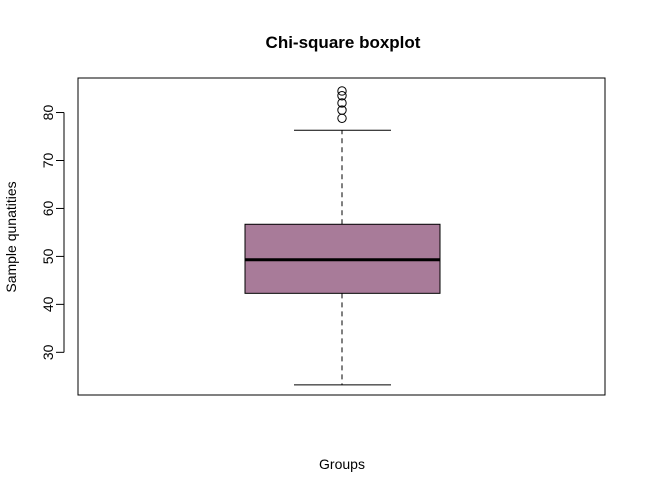  I want to click on y-tick-label: 40, so click(48, 304).